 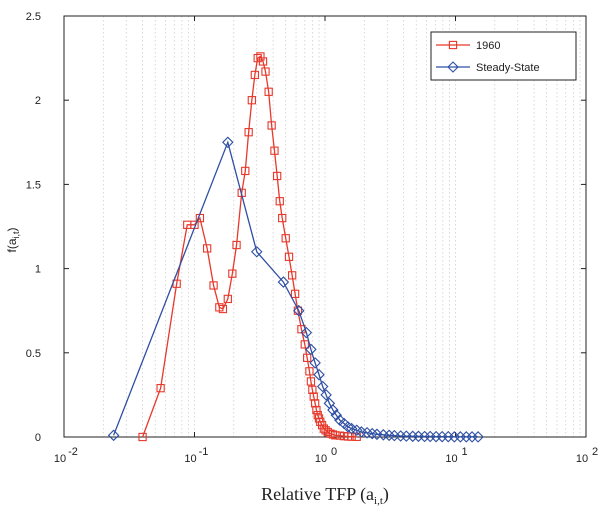 What do you see at coordinates (33, 17) in the screenshot?
I see `y-tick-label: 2.5` at bounding box center [33, 17].